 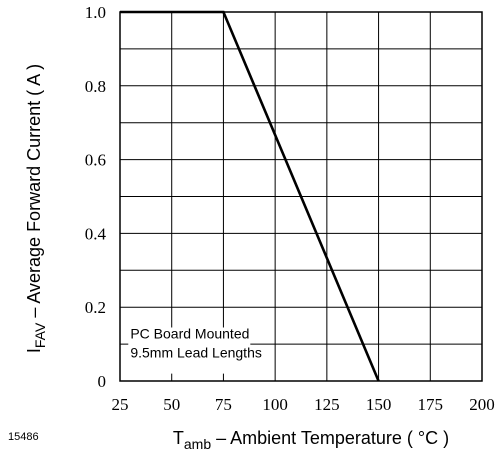 What do you see at coordinates (431, 404) in the screenshot?
I see `x-tick-label: 175` at bounding box center [431, 404].